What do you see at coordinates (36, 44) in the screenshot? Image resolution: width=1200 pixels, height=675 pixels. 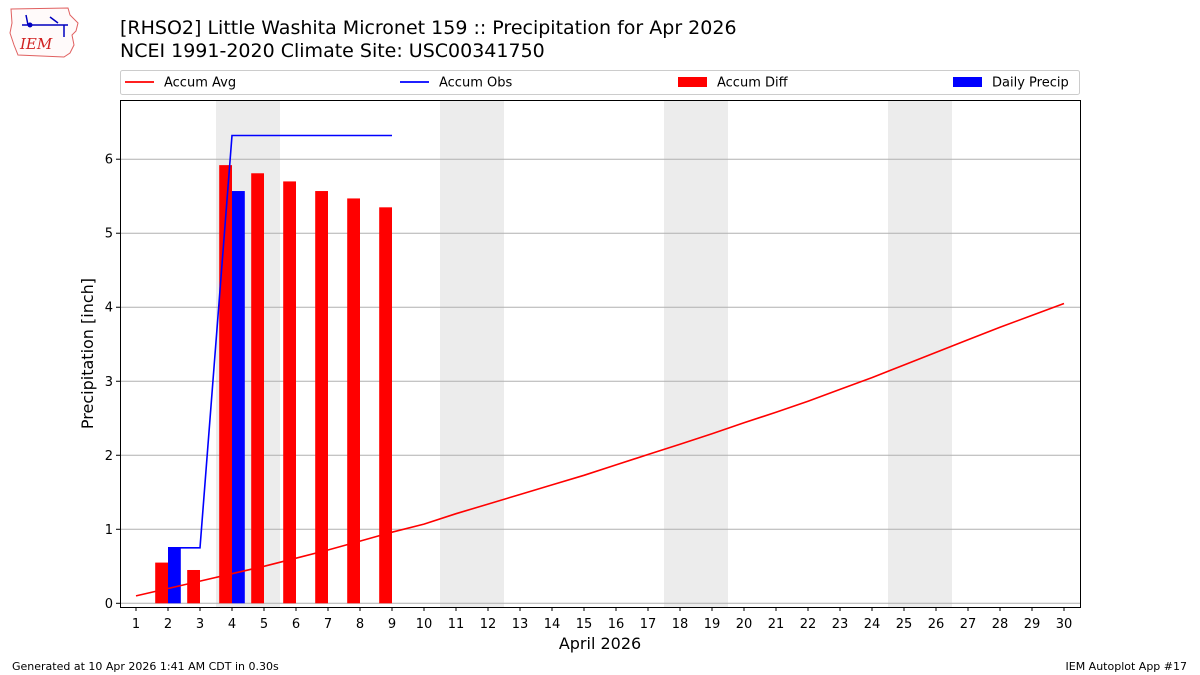 I see `logo-text: IEM` at bounding box center [36, 44].